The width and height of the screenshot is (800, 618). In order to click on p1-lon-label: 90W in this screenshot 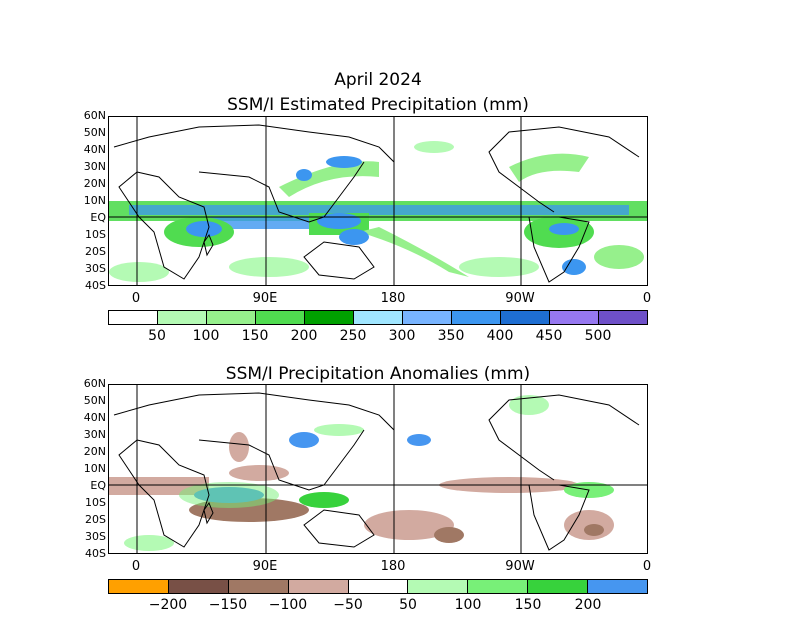, I will do `click(520, 298)`.